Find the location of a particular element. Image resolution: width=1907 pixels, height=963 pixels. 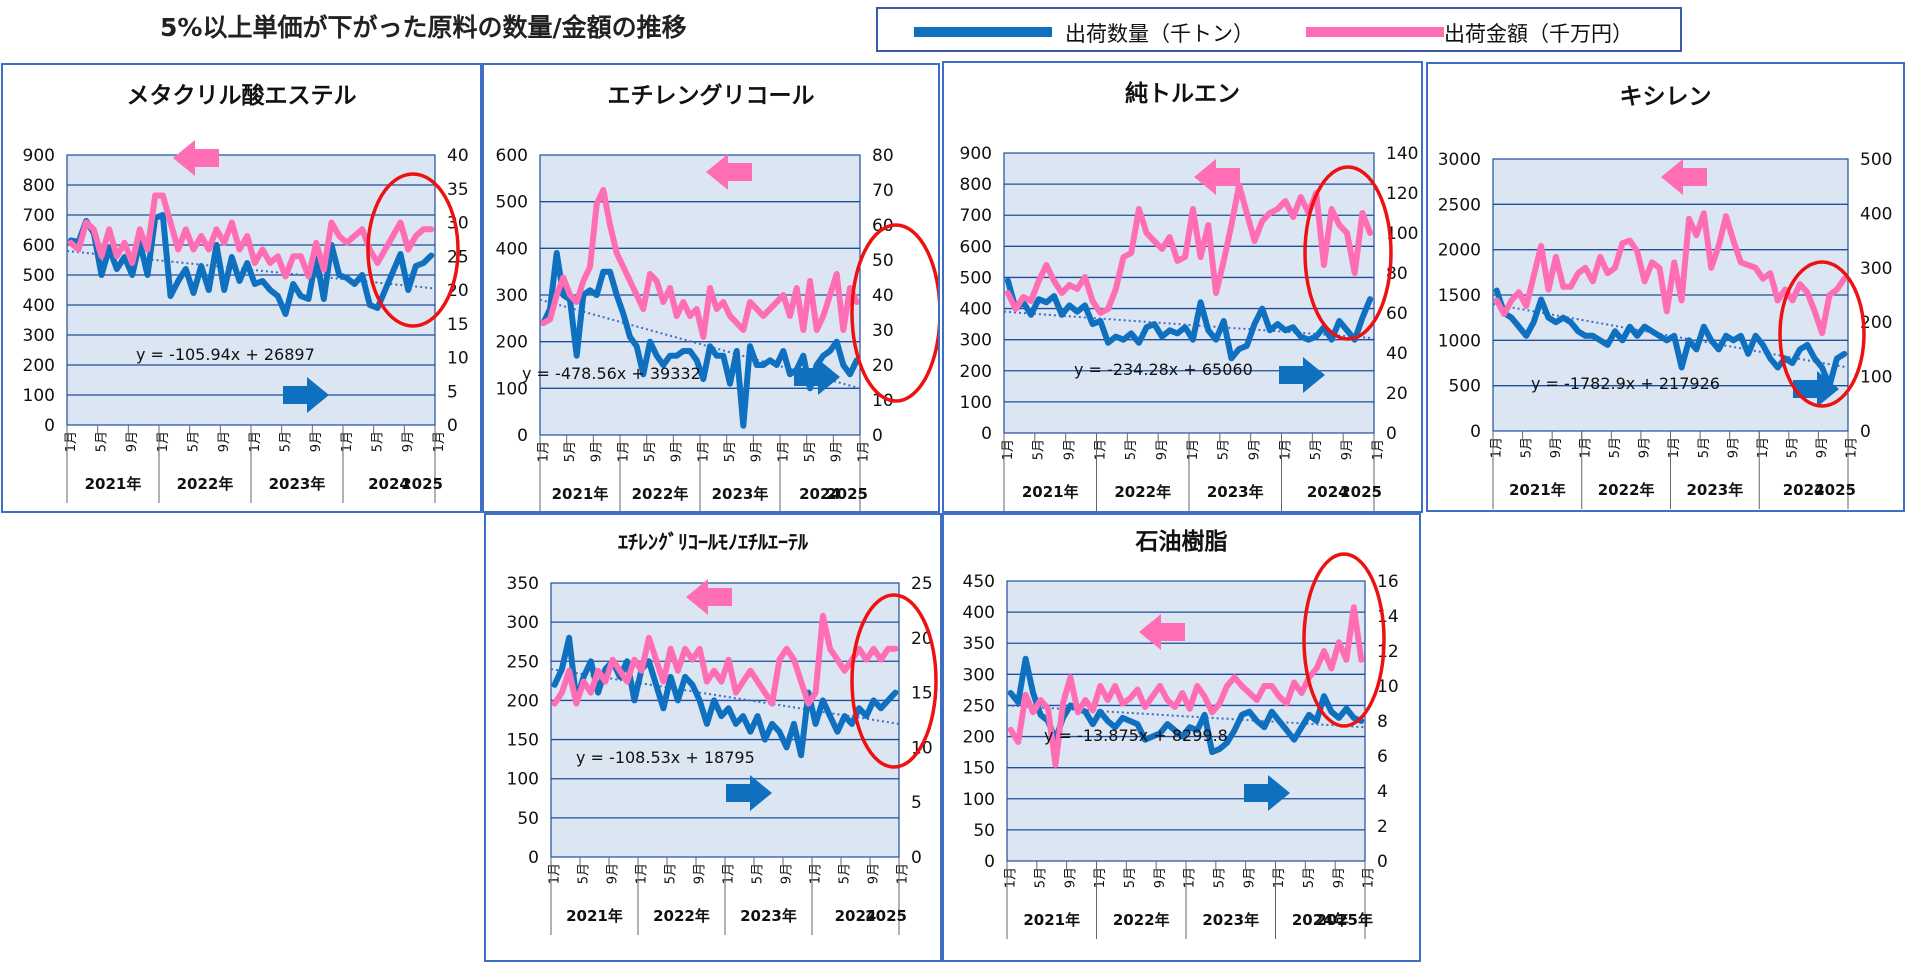

y-tick-label-right: 10 is located at coordinates (458, 359).